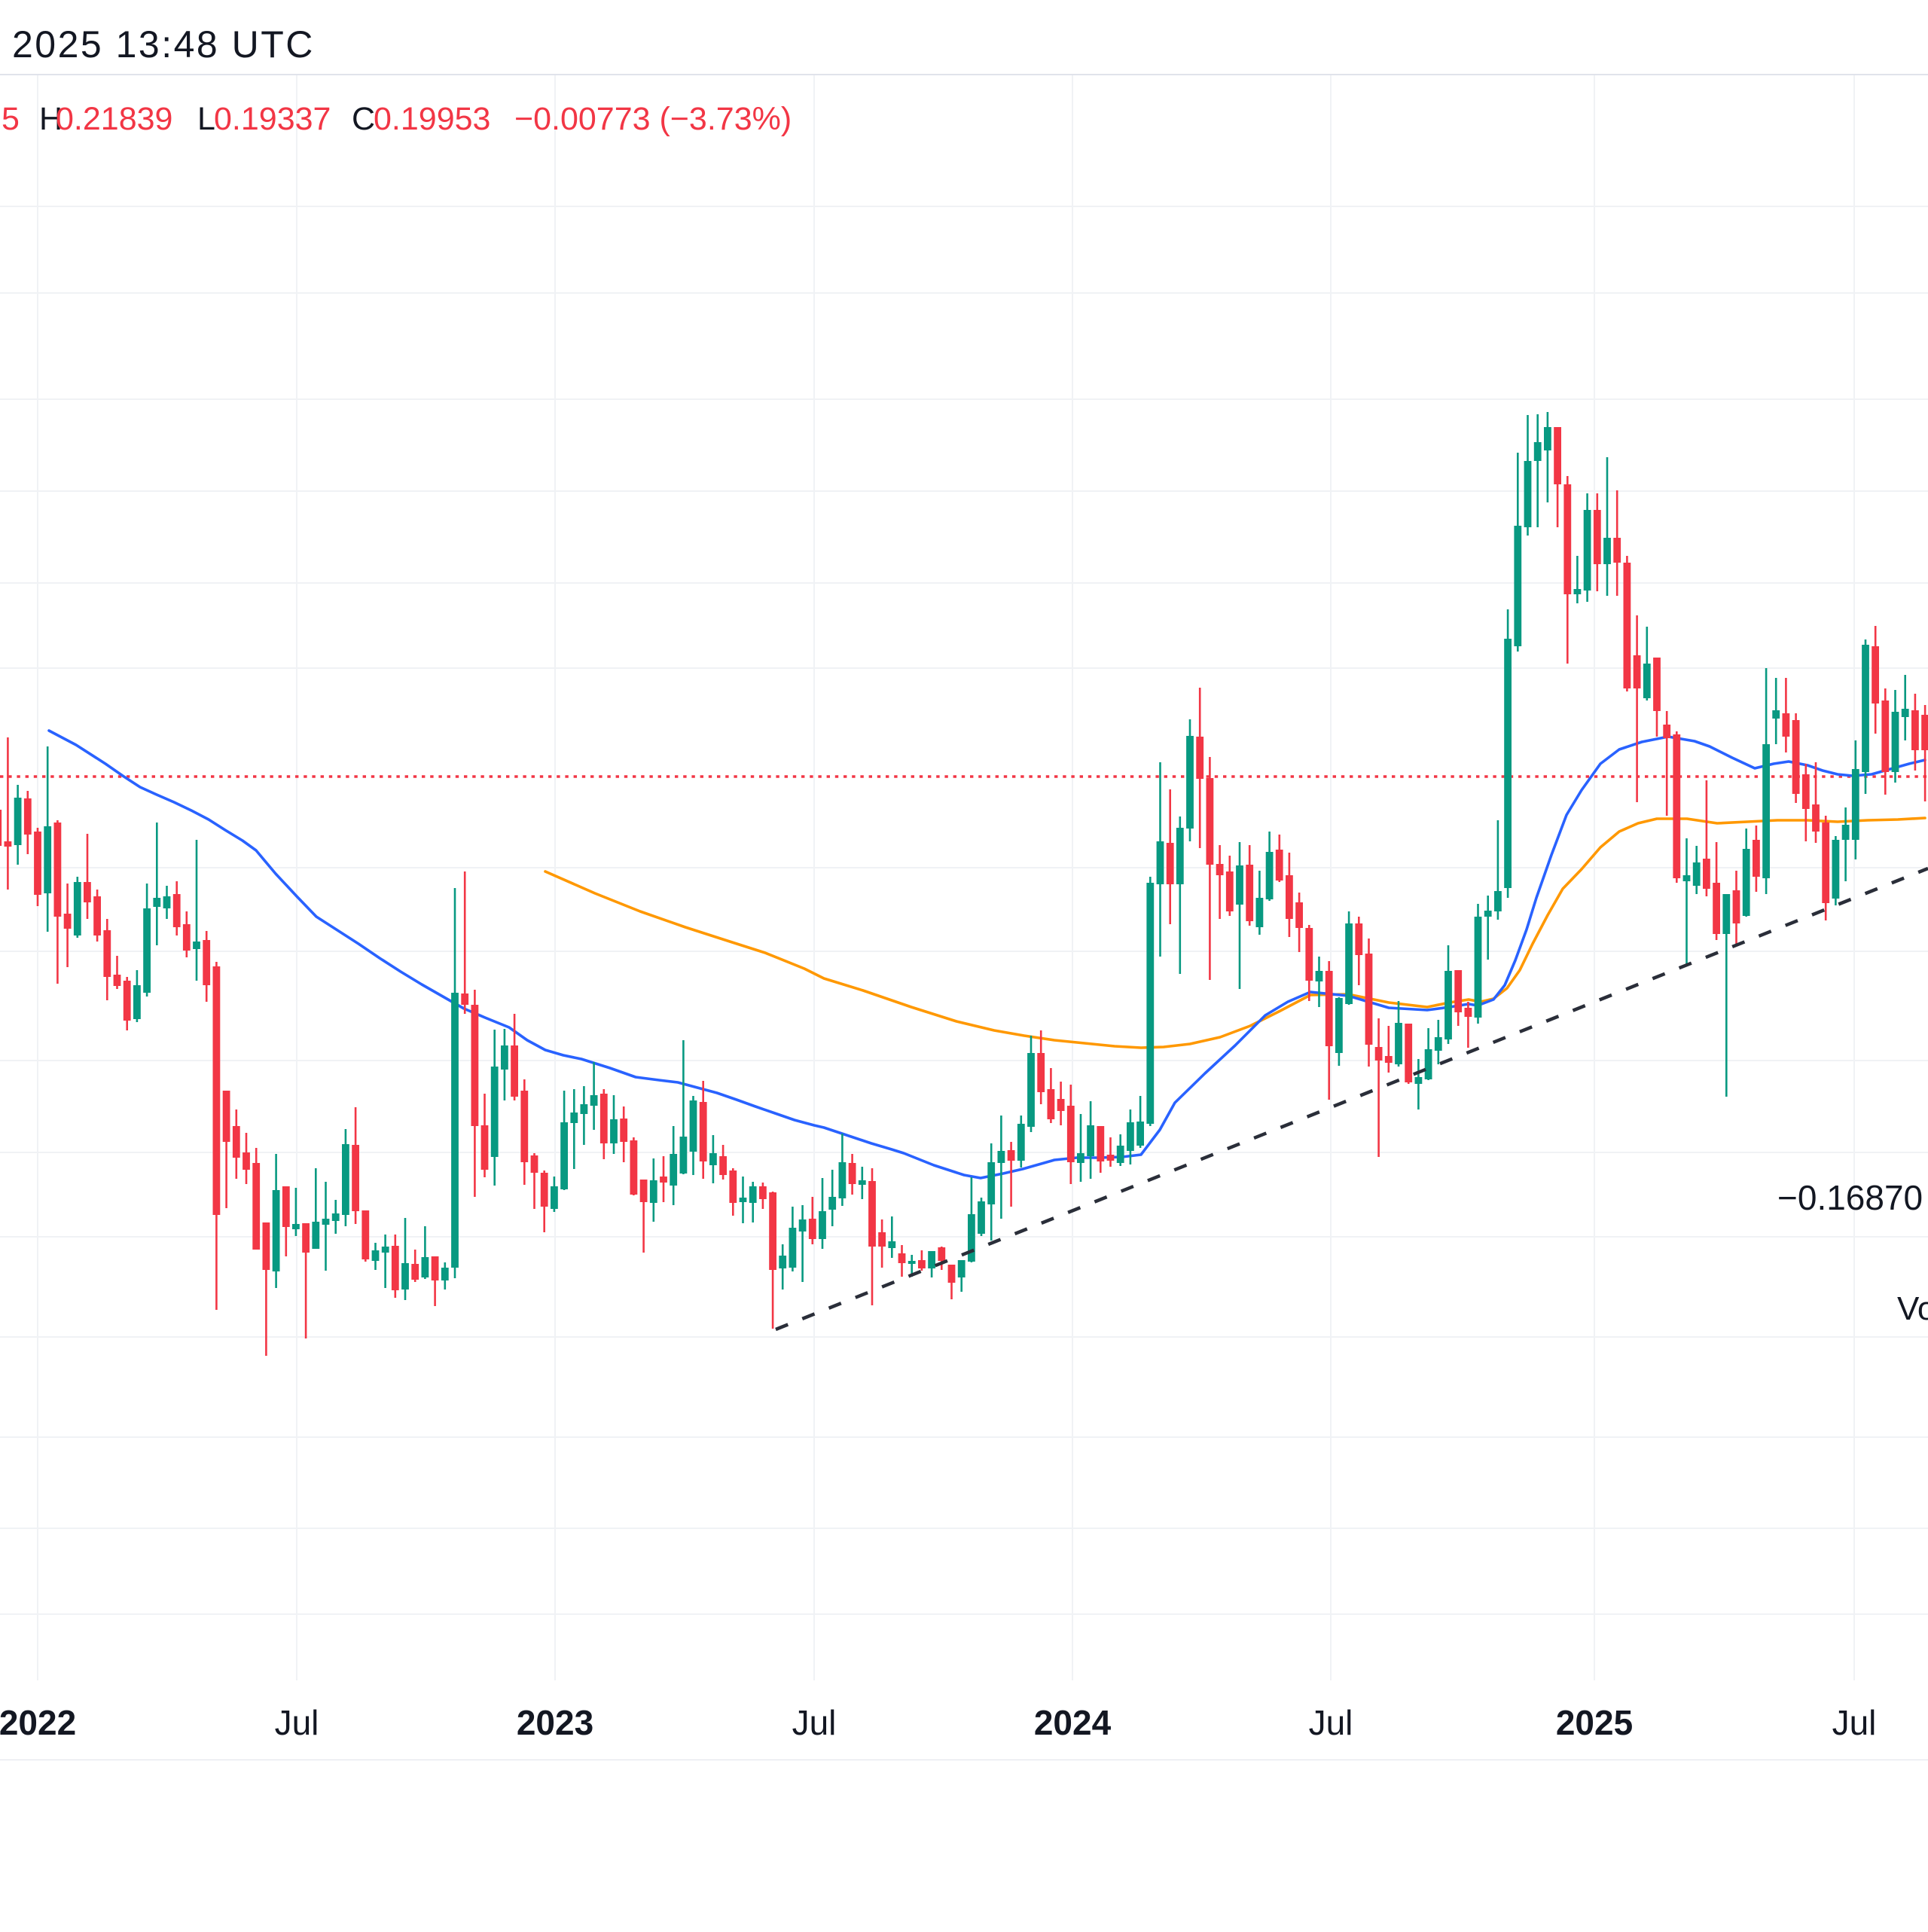 The image size is (1928, 1932). I want to click on svg-text: 2022, so click(38, 1722).